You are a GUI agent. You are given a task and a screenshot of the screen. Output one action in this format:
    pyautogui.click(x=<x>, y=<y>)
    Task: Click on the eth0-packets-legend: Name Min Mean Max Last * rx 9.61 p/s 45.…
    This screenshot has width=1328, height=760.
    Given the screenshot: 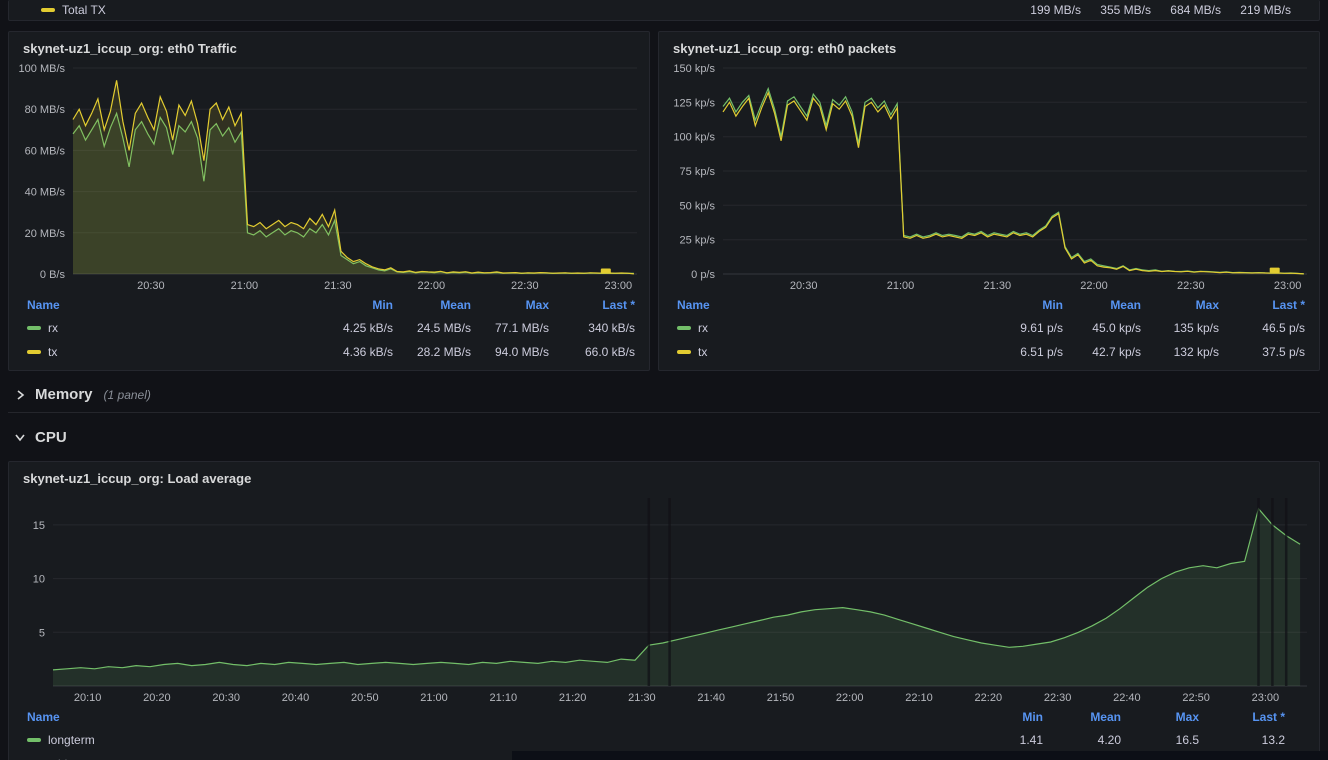 What is the action you would take?
    pyautogui.click(x=989, y=332)
    